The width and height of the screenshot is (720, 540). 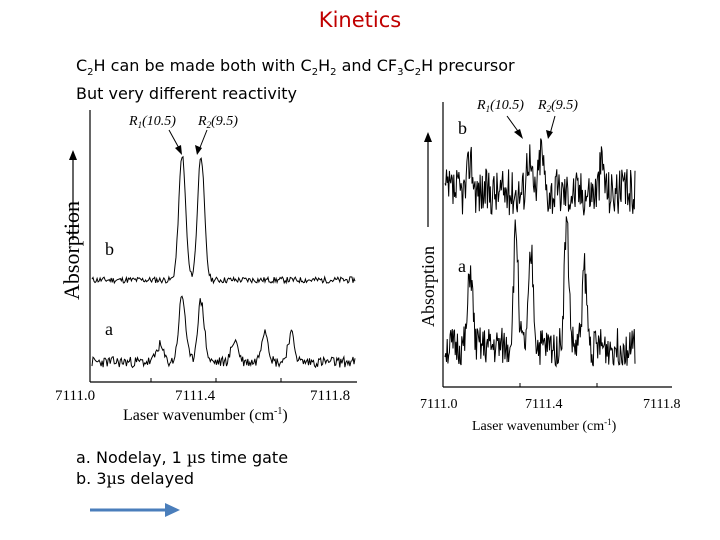 What do you see at coordinates (195, 396) in the screenshot?
I see `left-tick-1: 7111.4` at bounding box center [195, 396].